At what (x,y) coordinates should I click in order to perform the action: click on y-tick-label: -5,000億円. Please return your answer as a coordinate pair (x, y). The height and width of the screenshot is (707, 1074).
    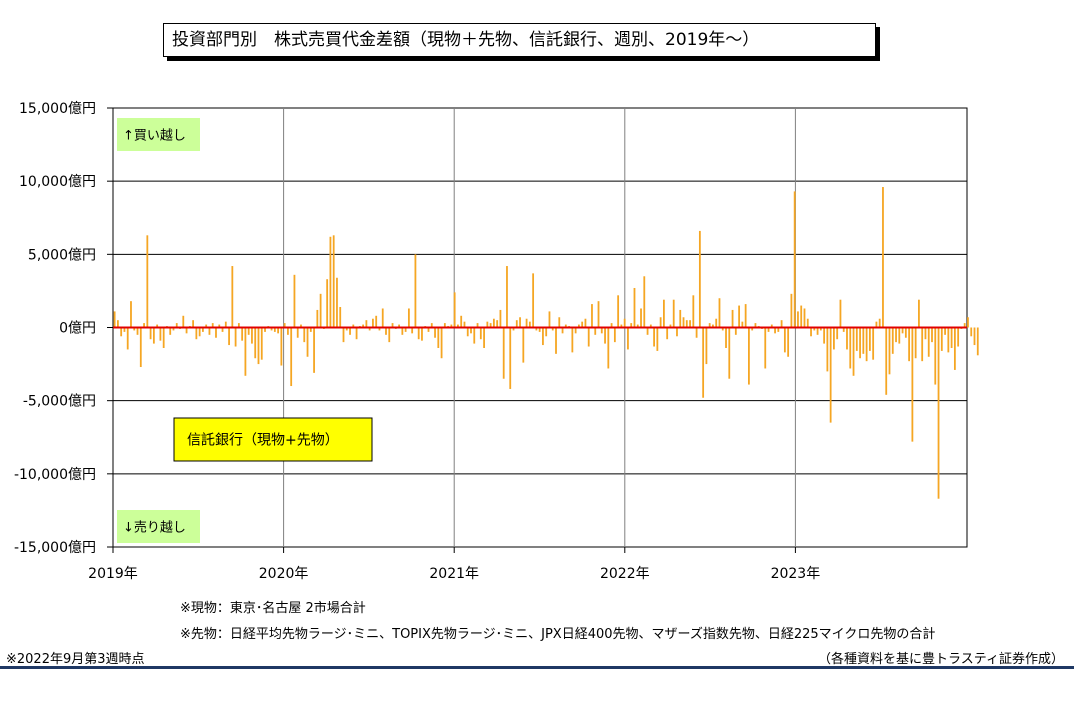
    Looking at the image, I should click on (59, 402).